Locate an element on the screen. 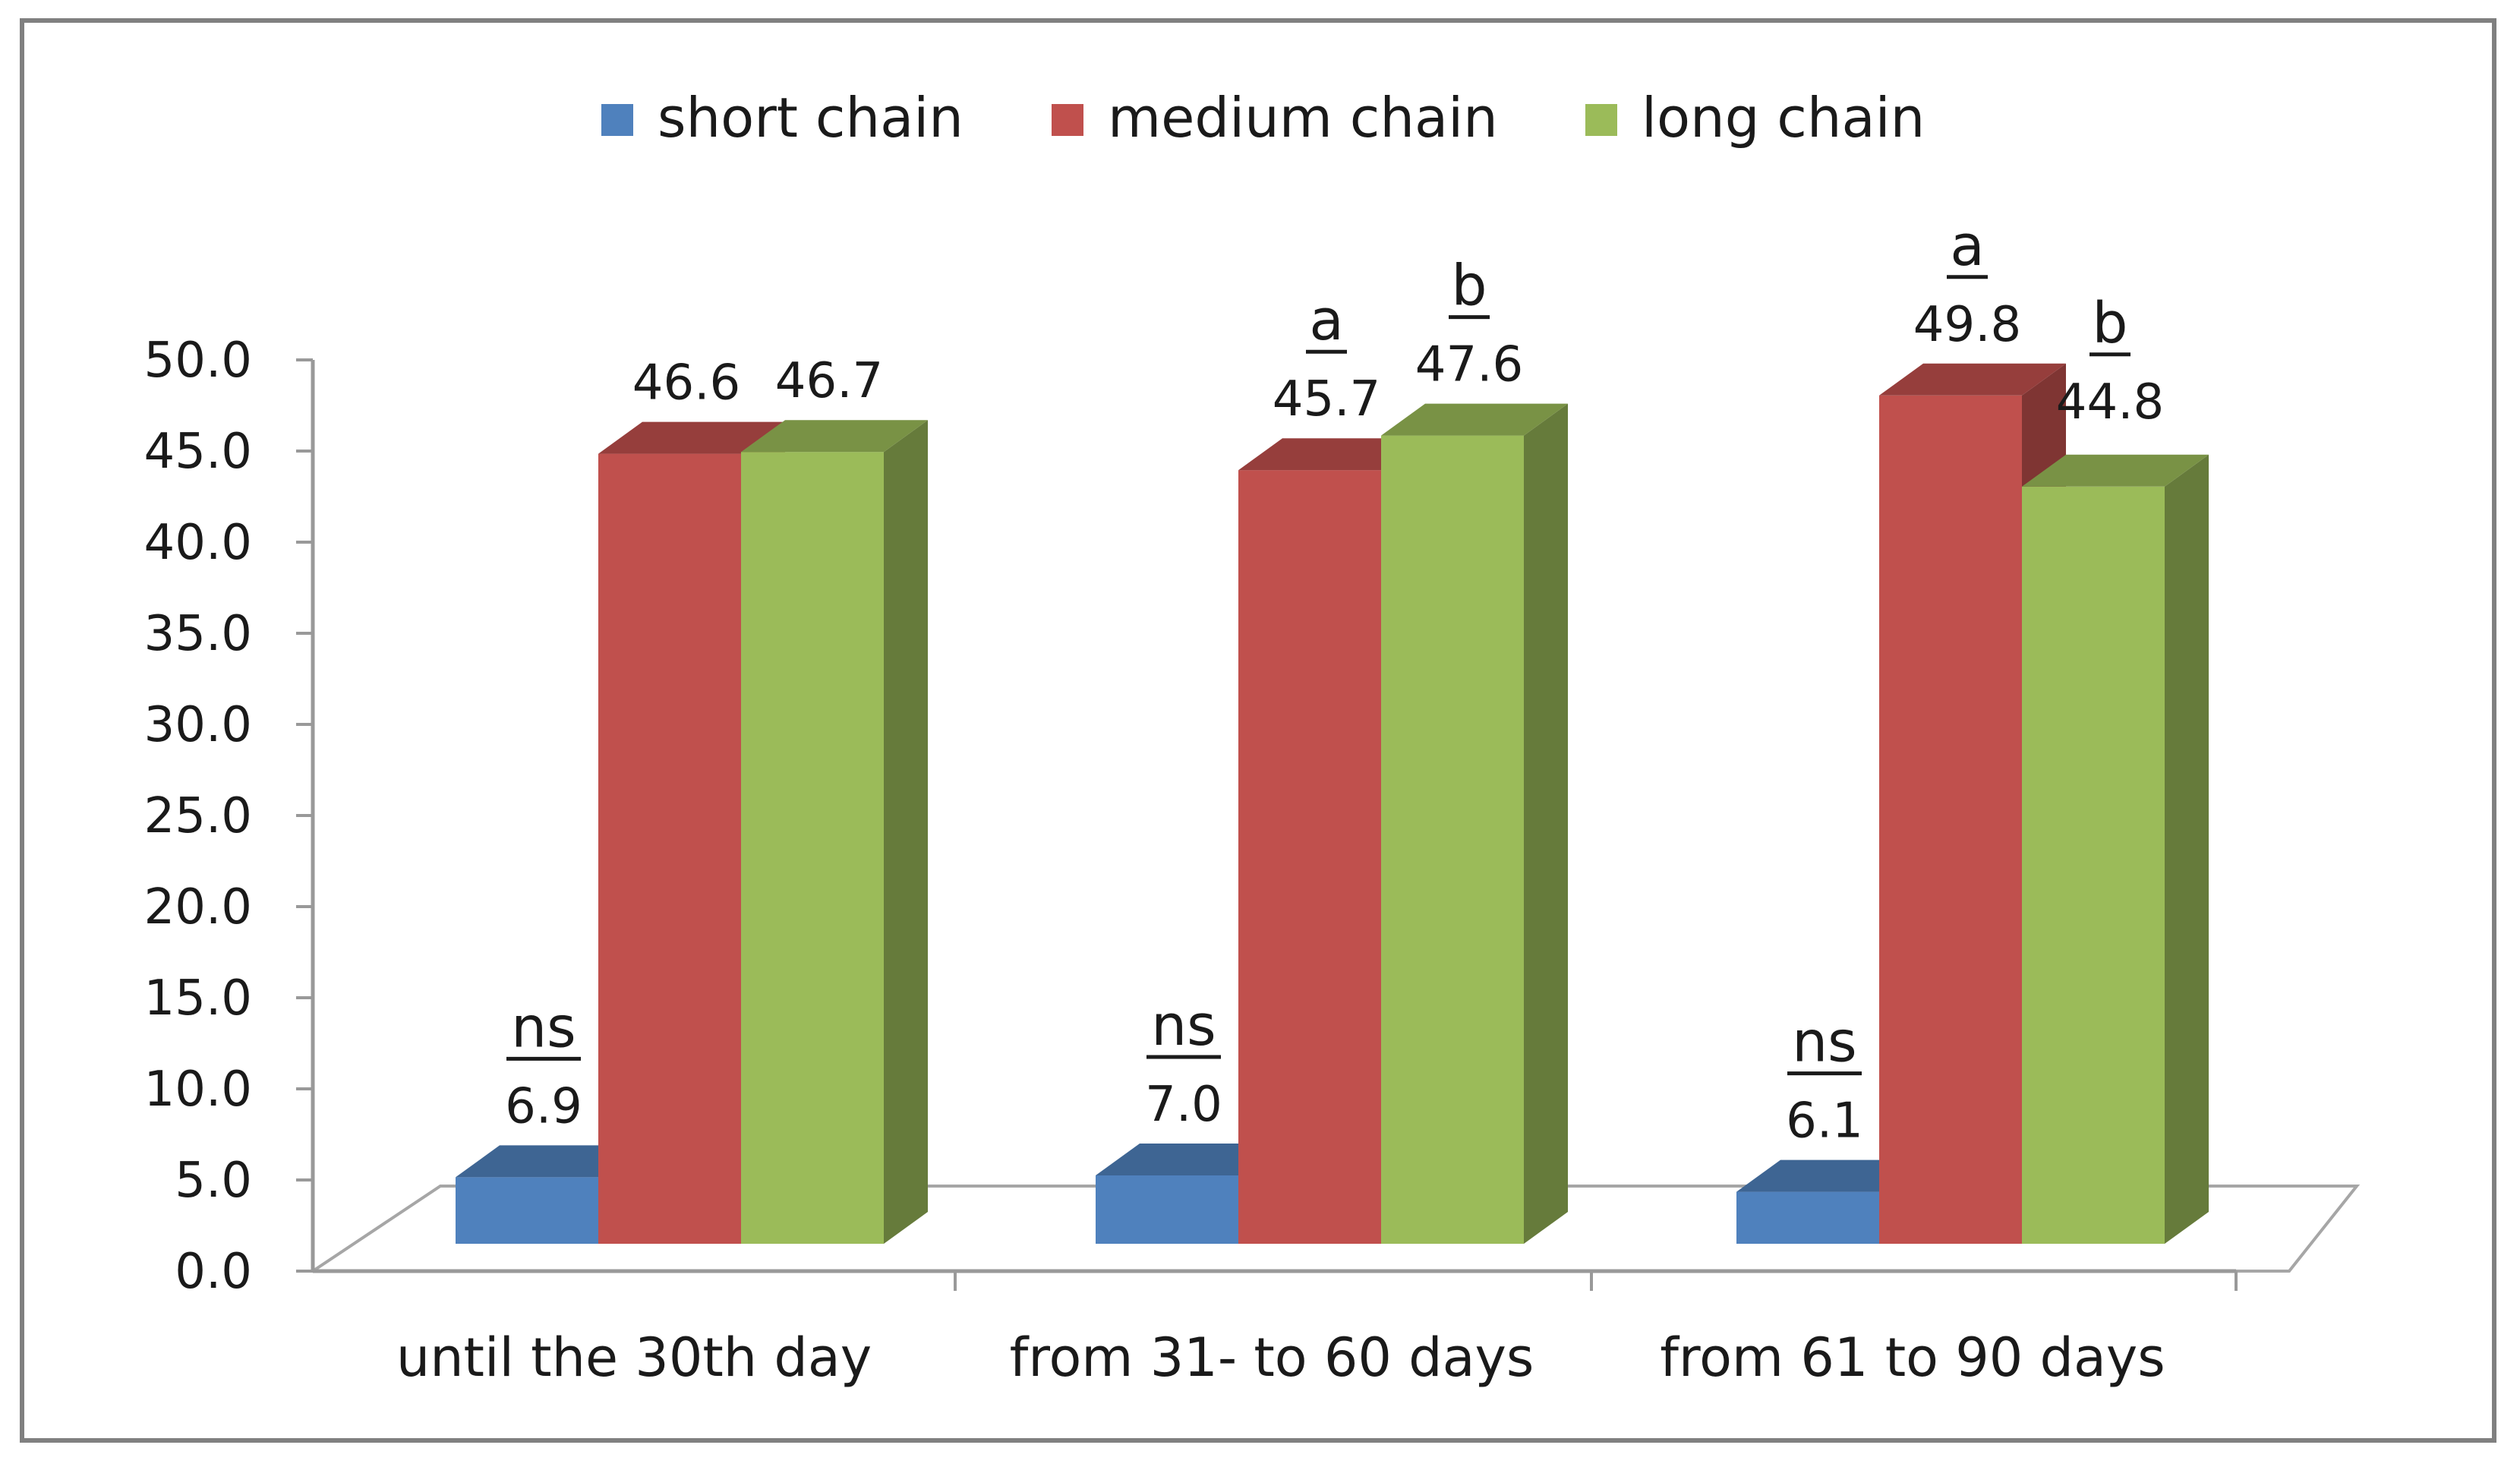  data-label: 6.1 is located at coordinates (1824, 1121).